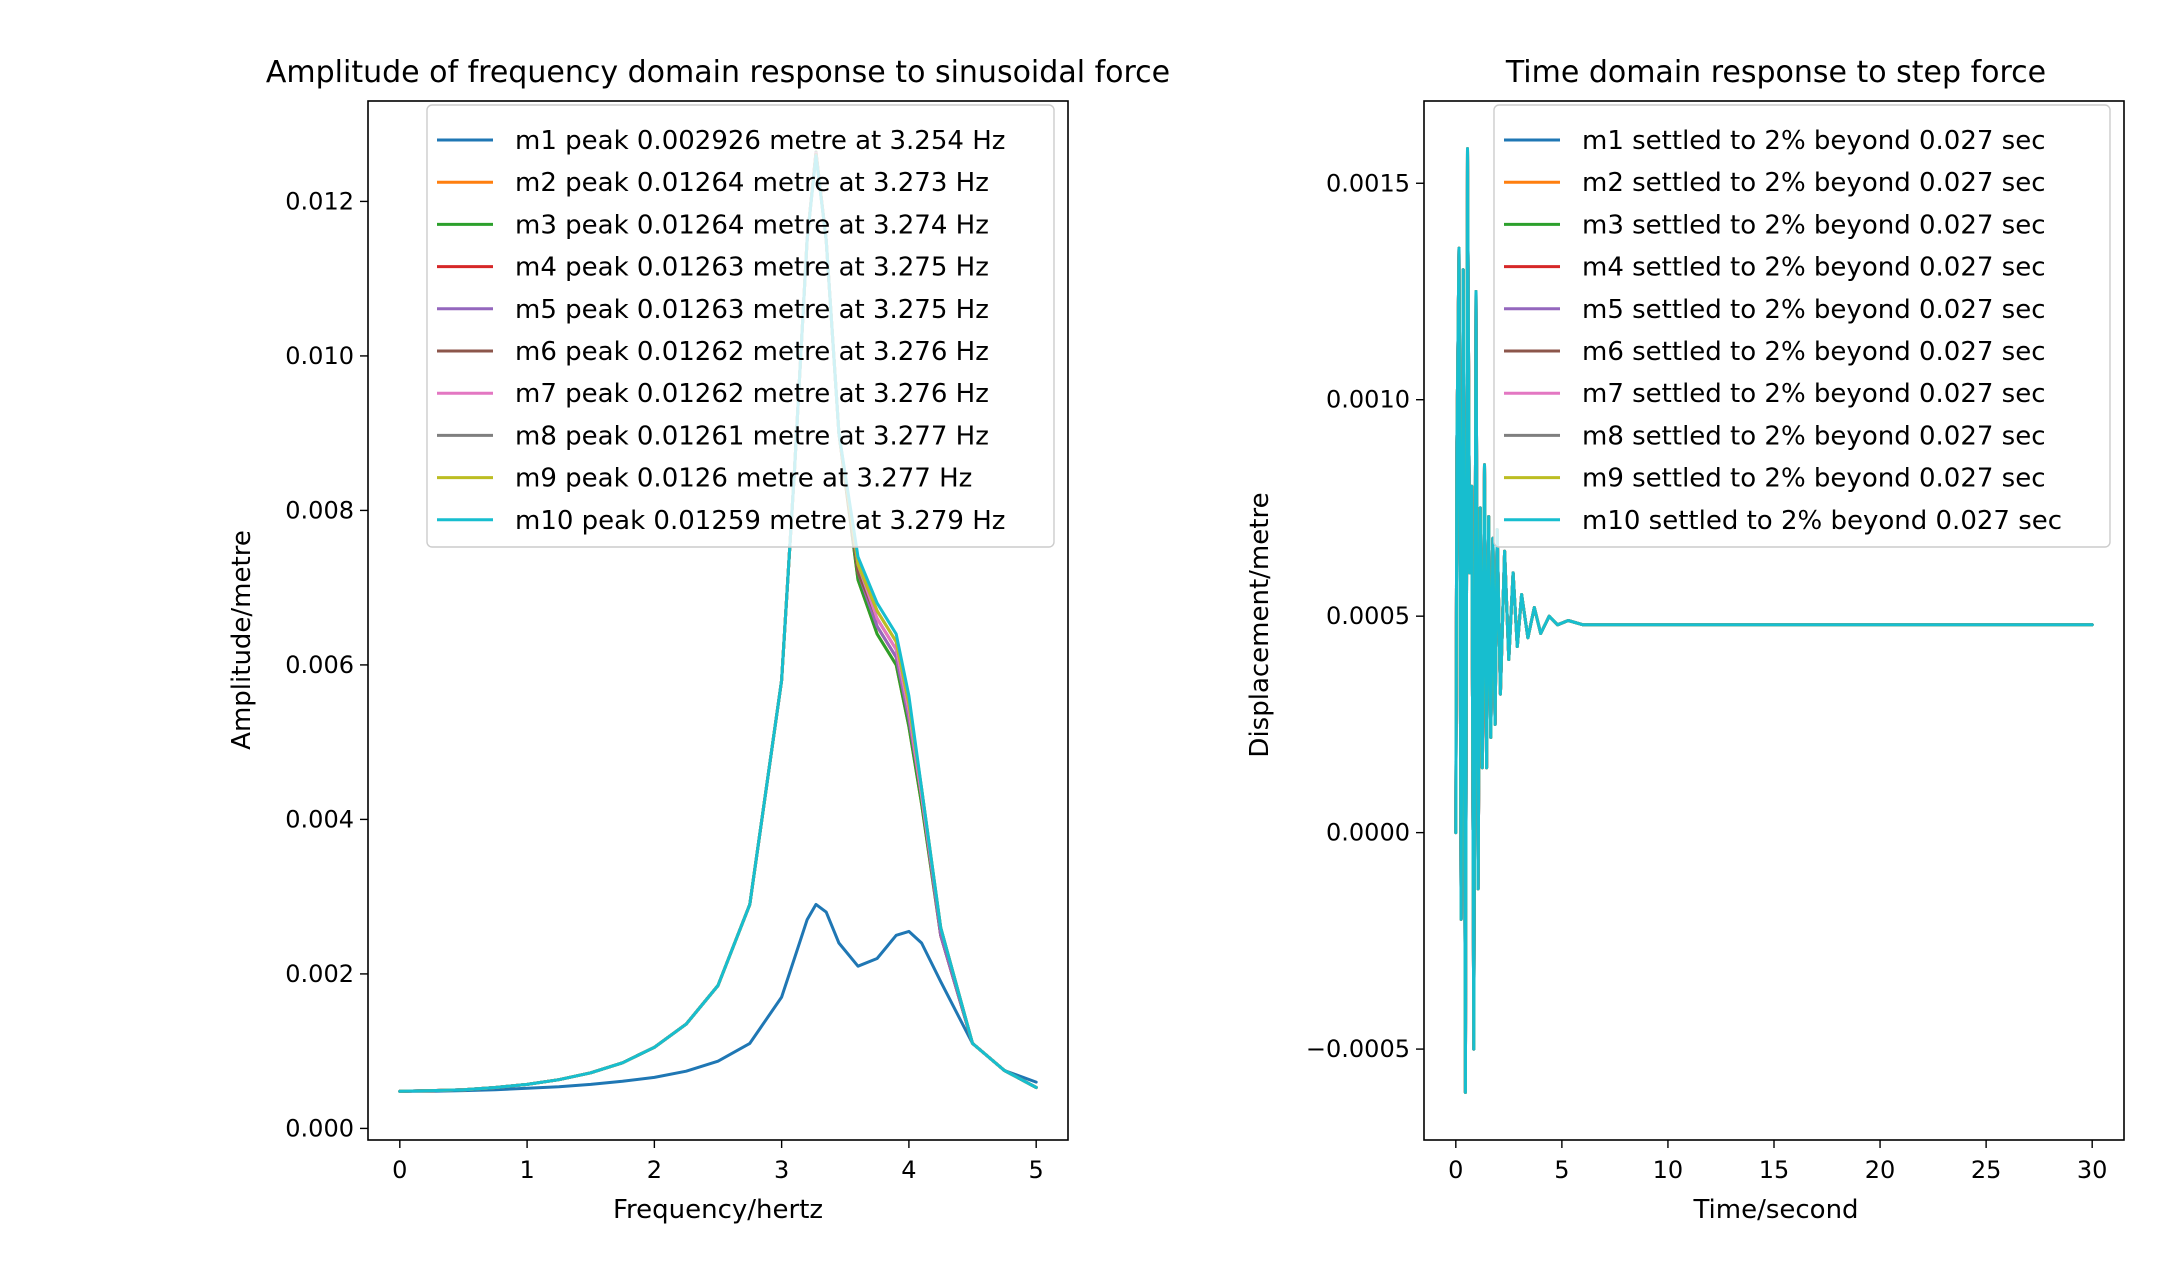 The width and height of the screenshot is (2160, 1286). What do you see at coordinates (1814, 394) in the screenshot?
I see `time-legend-label-m7: m7 settled to 2% beyond 0.027 sec` at bounding box center [1814, 394].